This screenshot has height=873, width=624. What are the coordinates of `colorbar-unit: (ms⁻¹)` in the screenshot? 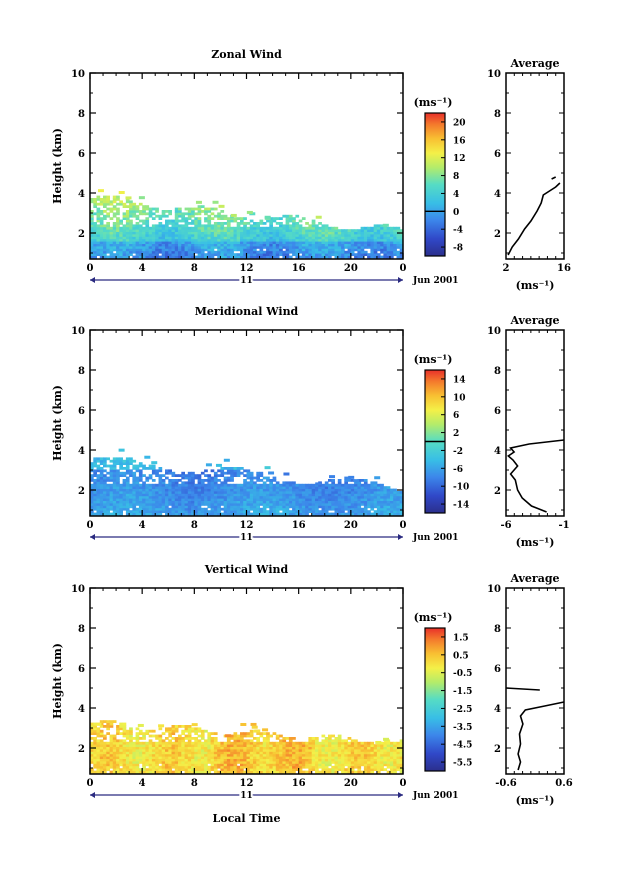 It's located at (433, 359).